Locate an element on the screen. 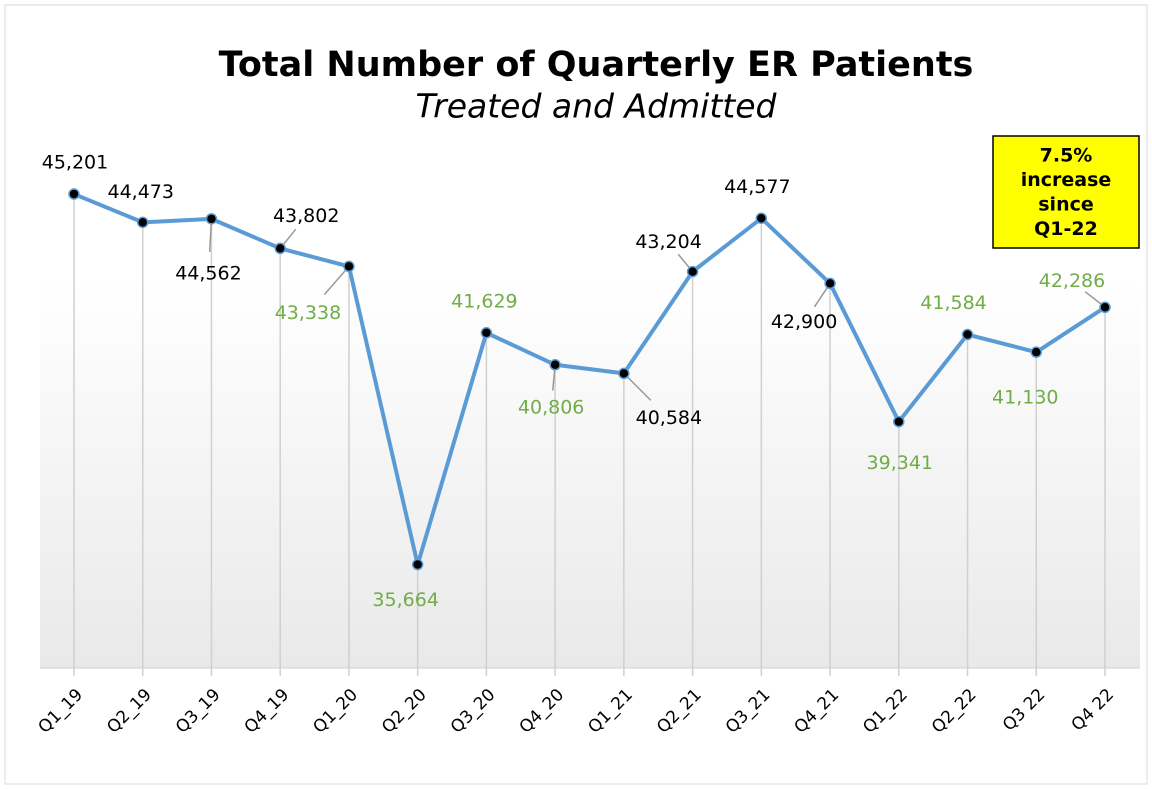 The width and height of the screenshot is (1152, 789). x-tick-label: Q3_19 is located at coordinates (198, 711).